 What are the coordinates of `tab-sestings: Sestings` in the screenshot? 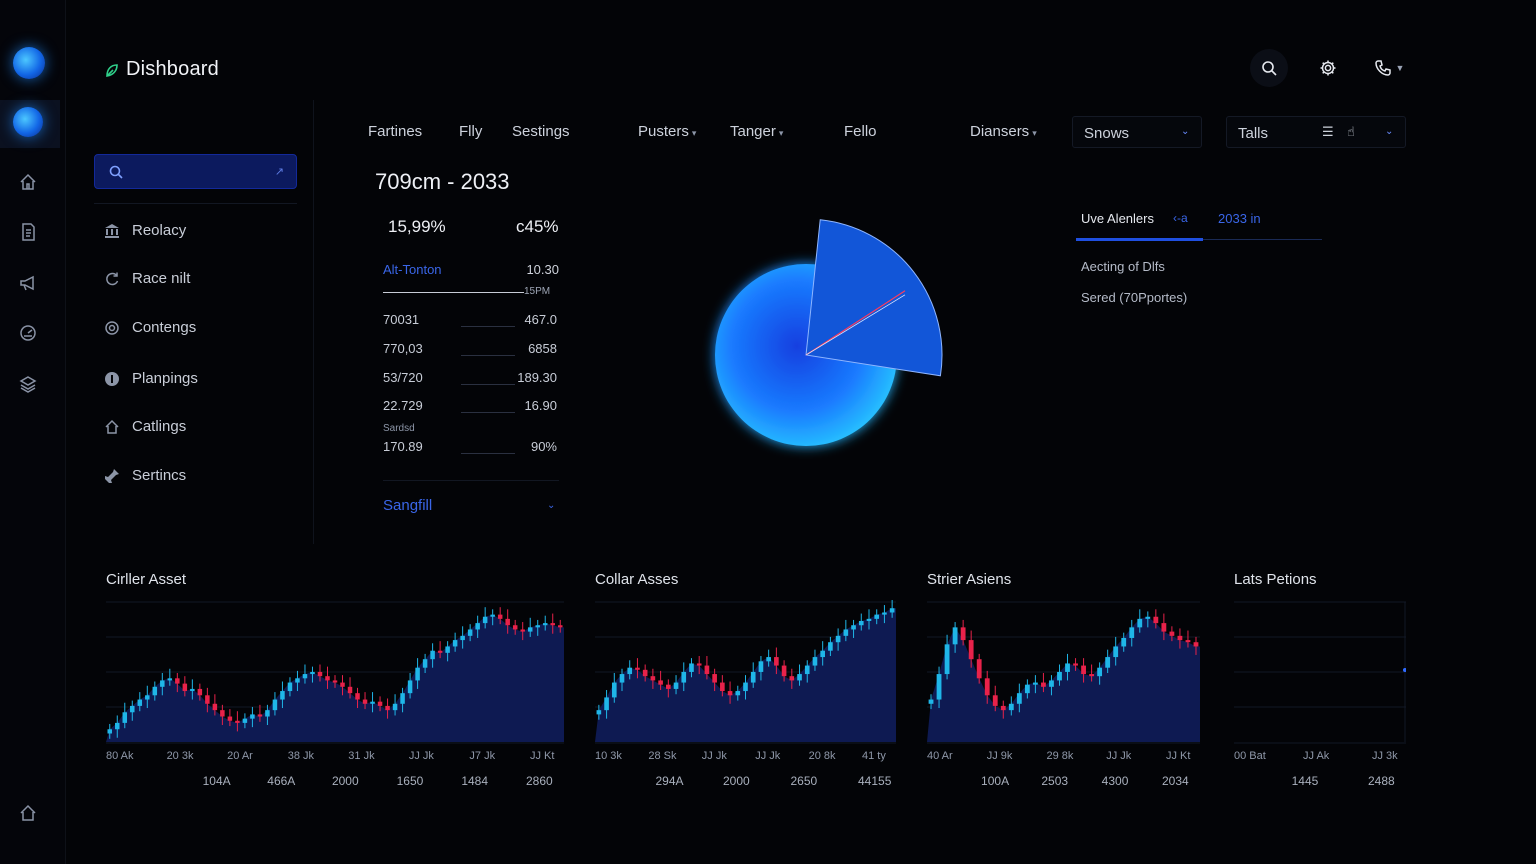 It's located at (541, 131).